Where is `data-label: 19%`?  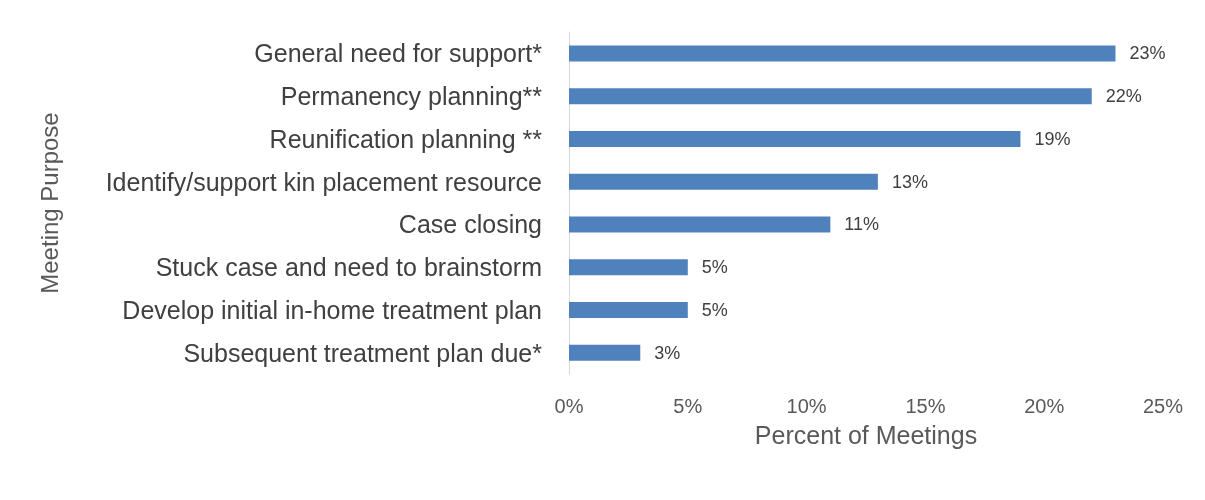
data-label: 19% is located at coordinates (1052, 138).